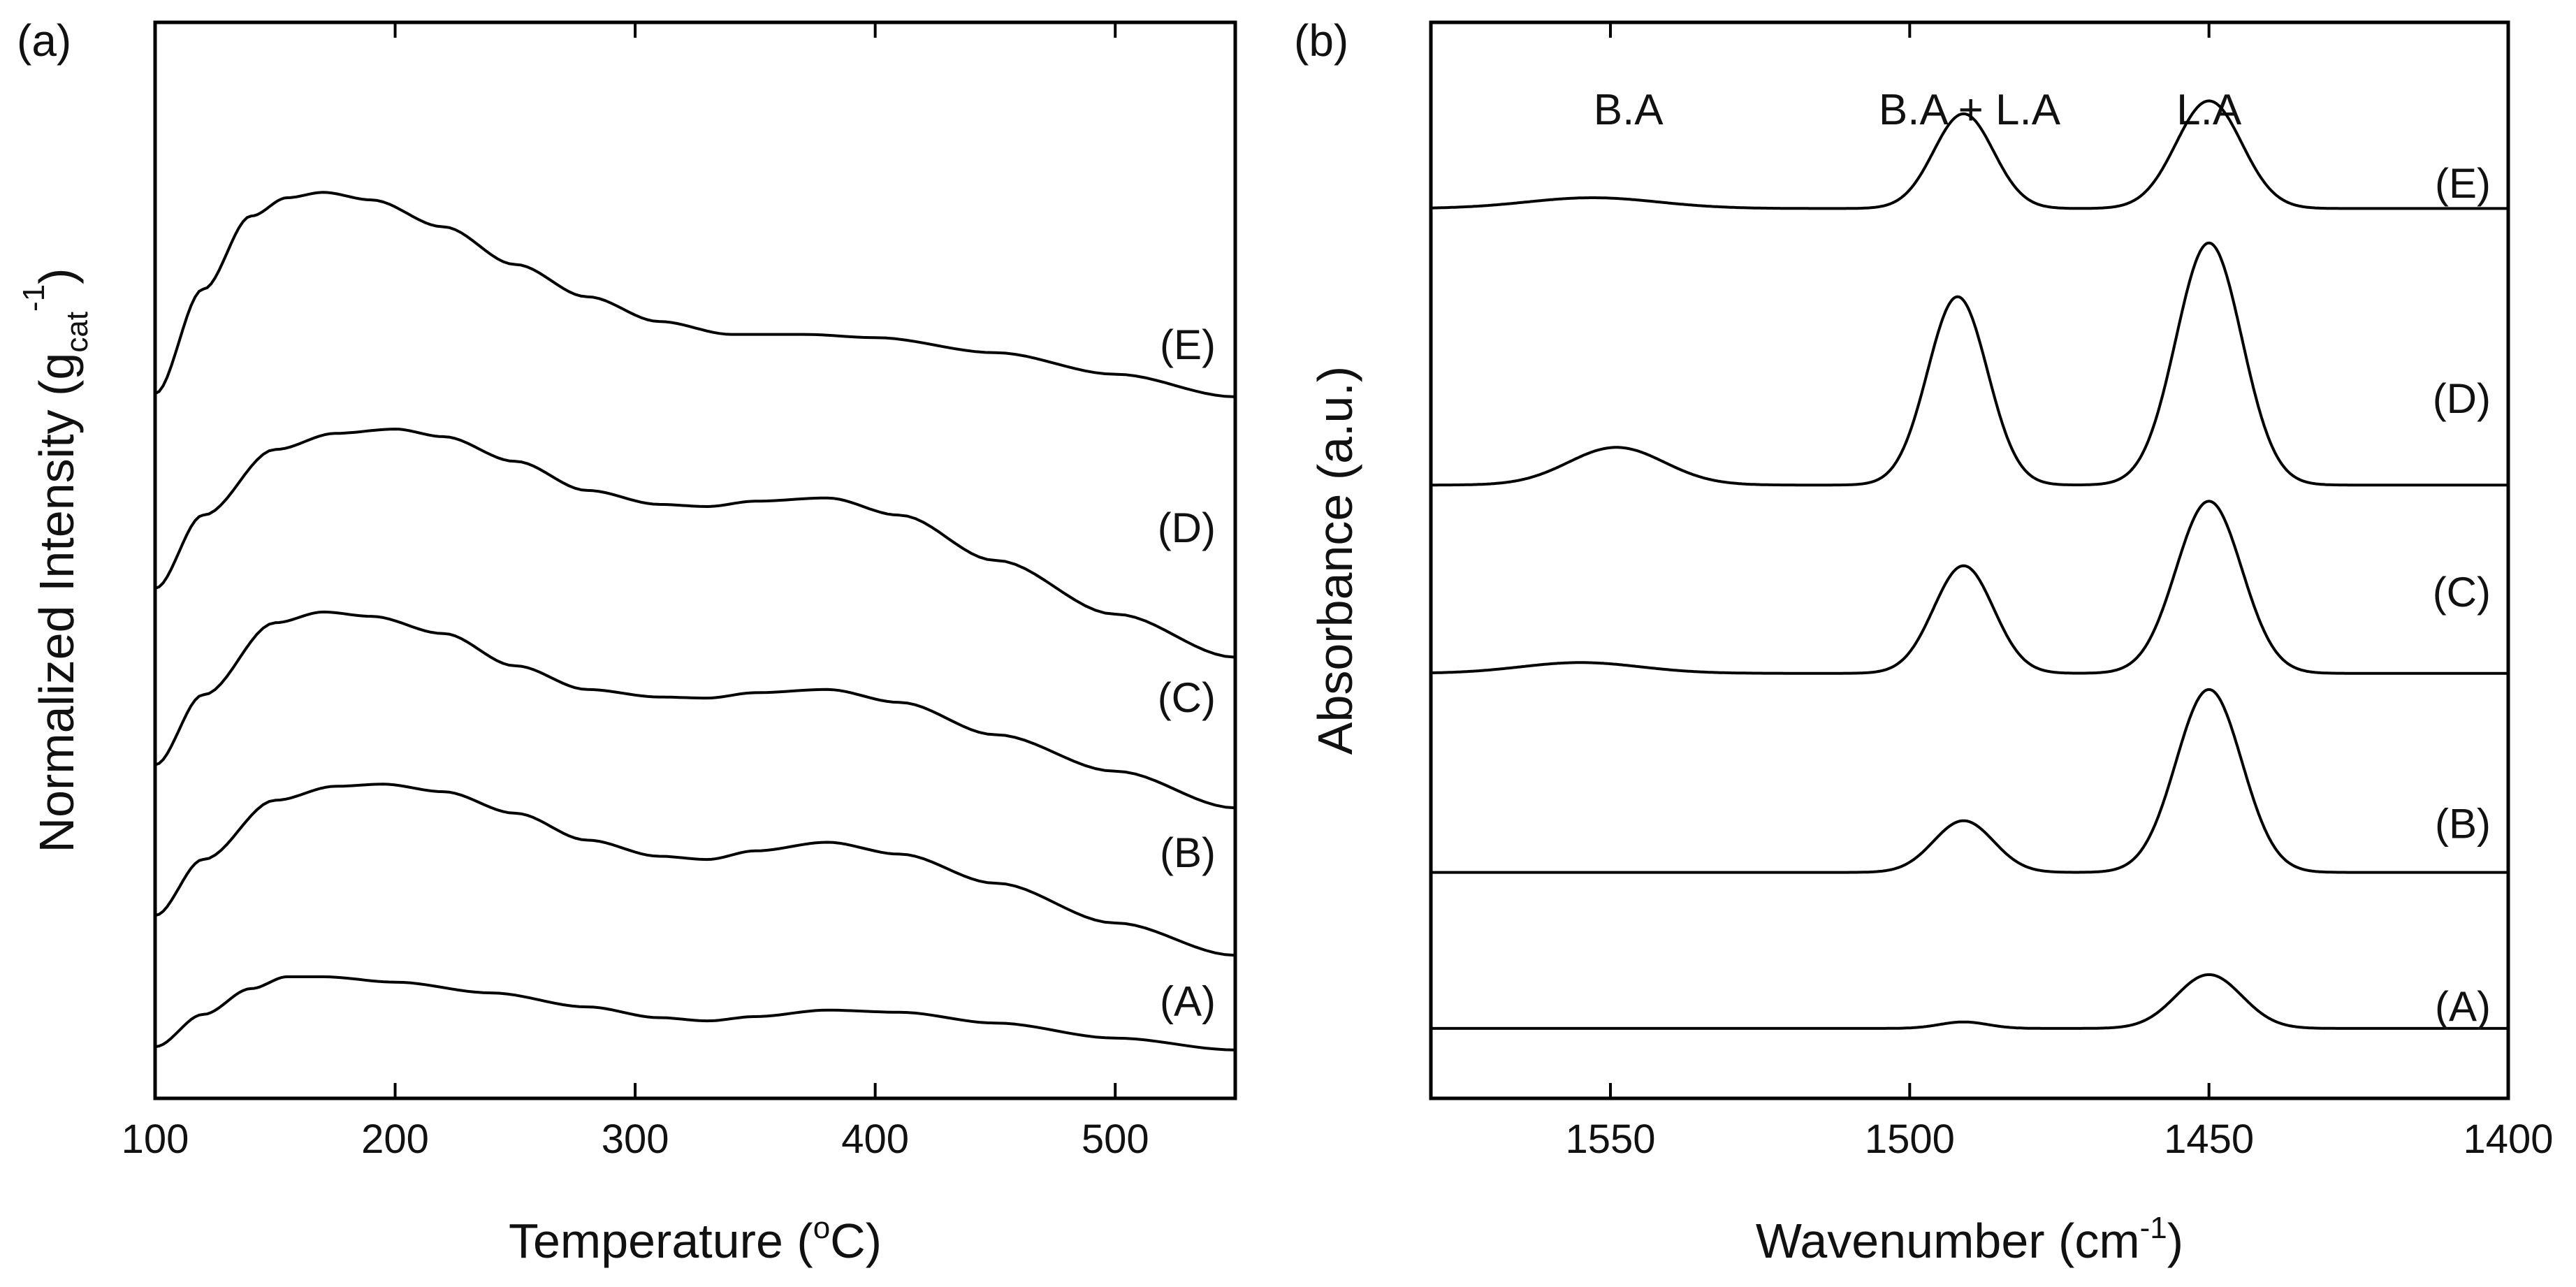 Image resolution: width=2576 pixels, height=1287 pixels. Describe the element at coordinates (2175, 1241) in the screenshot. I see `x-axis-title-end: )` at that location.